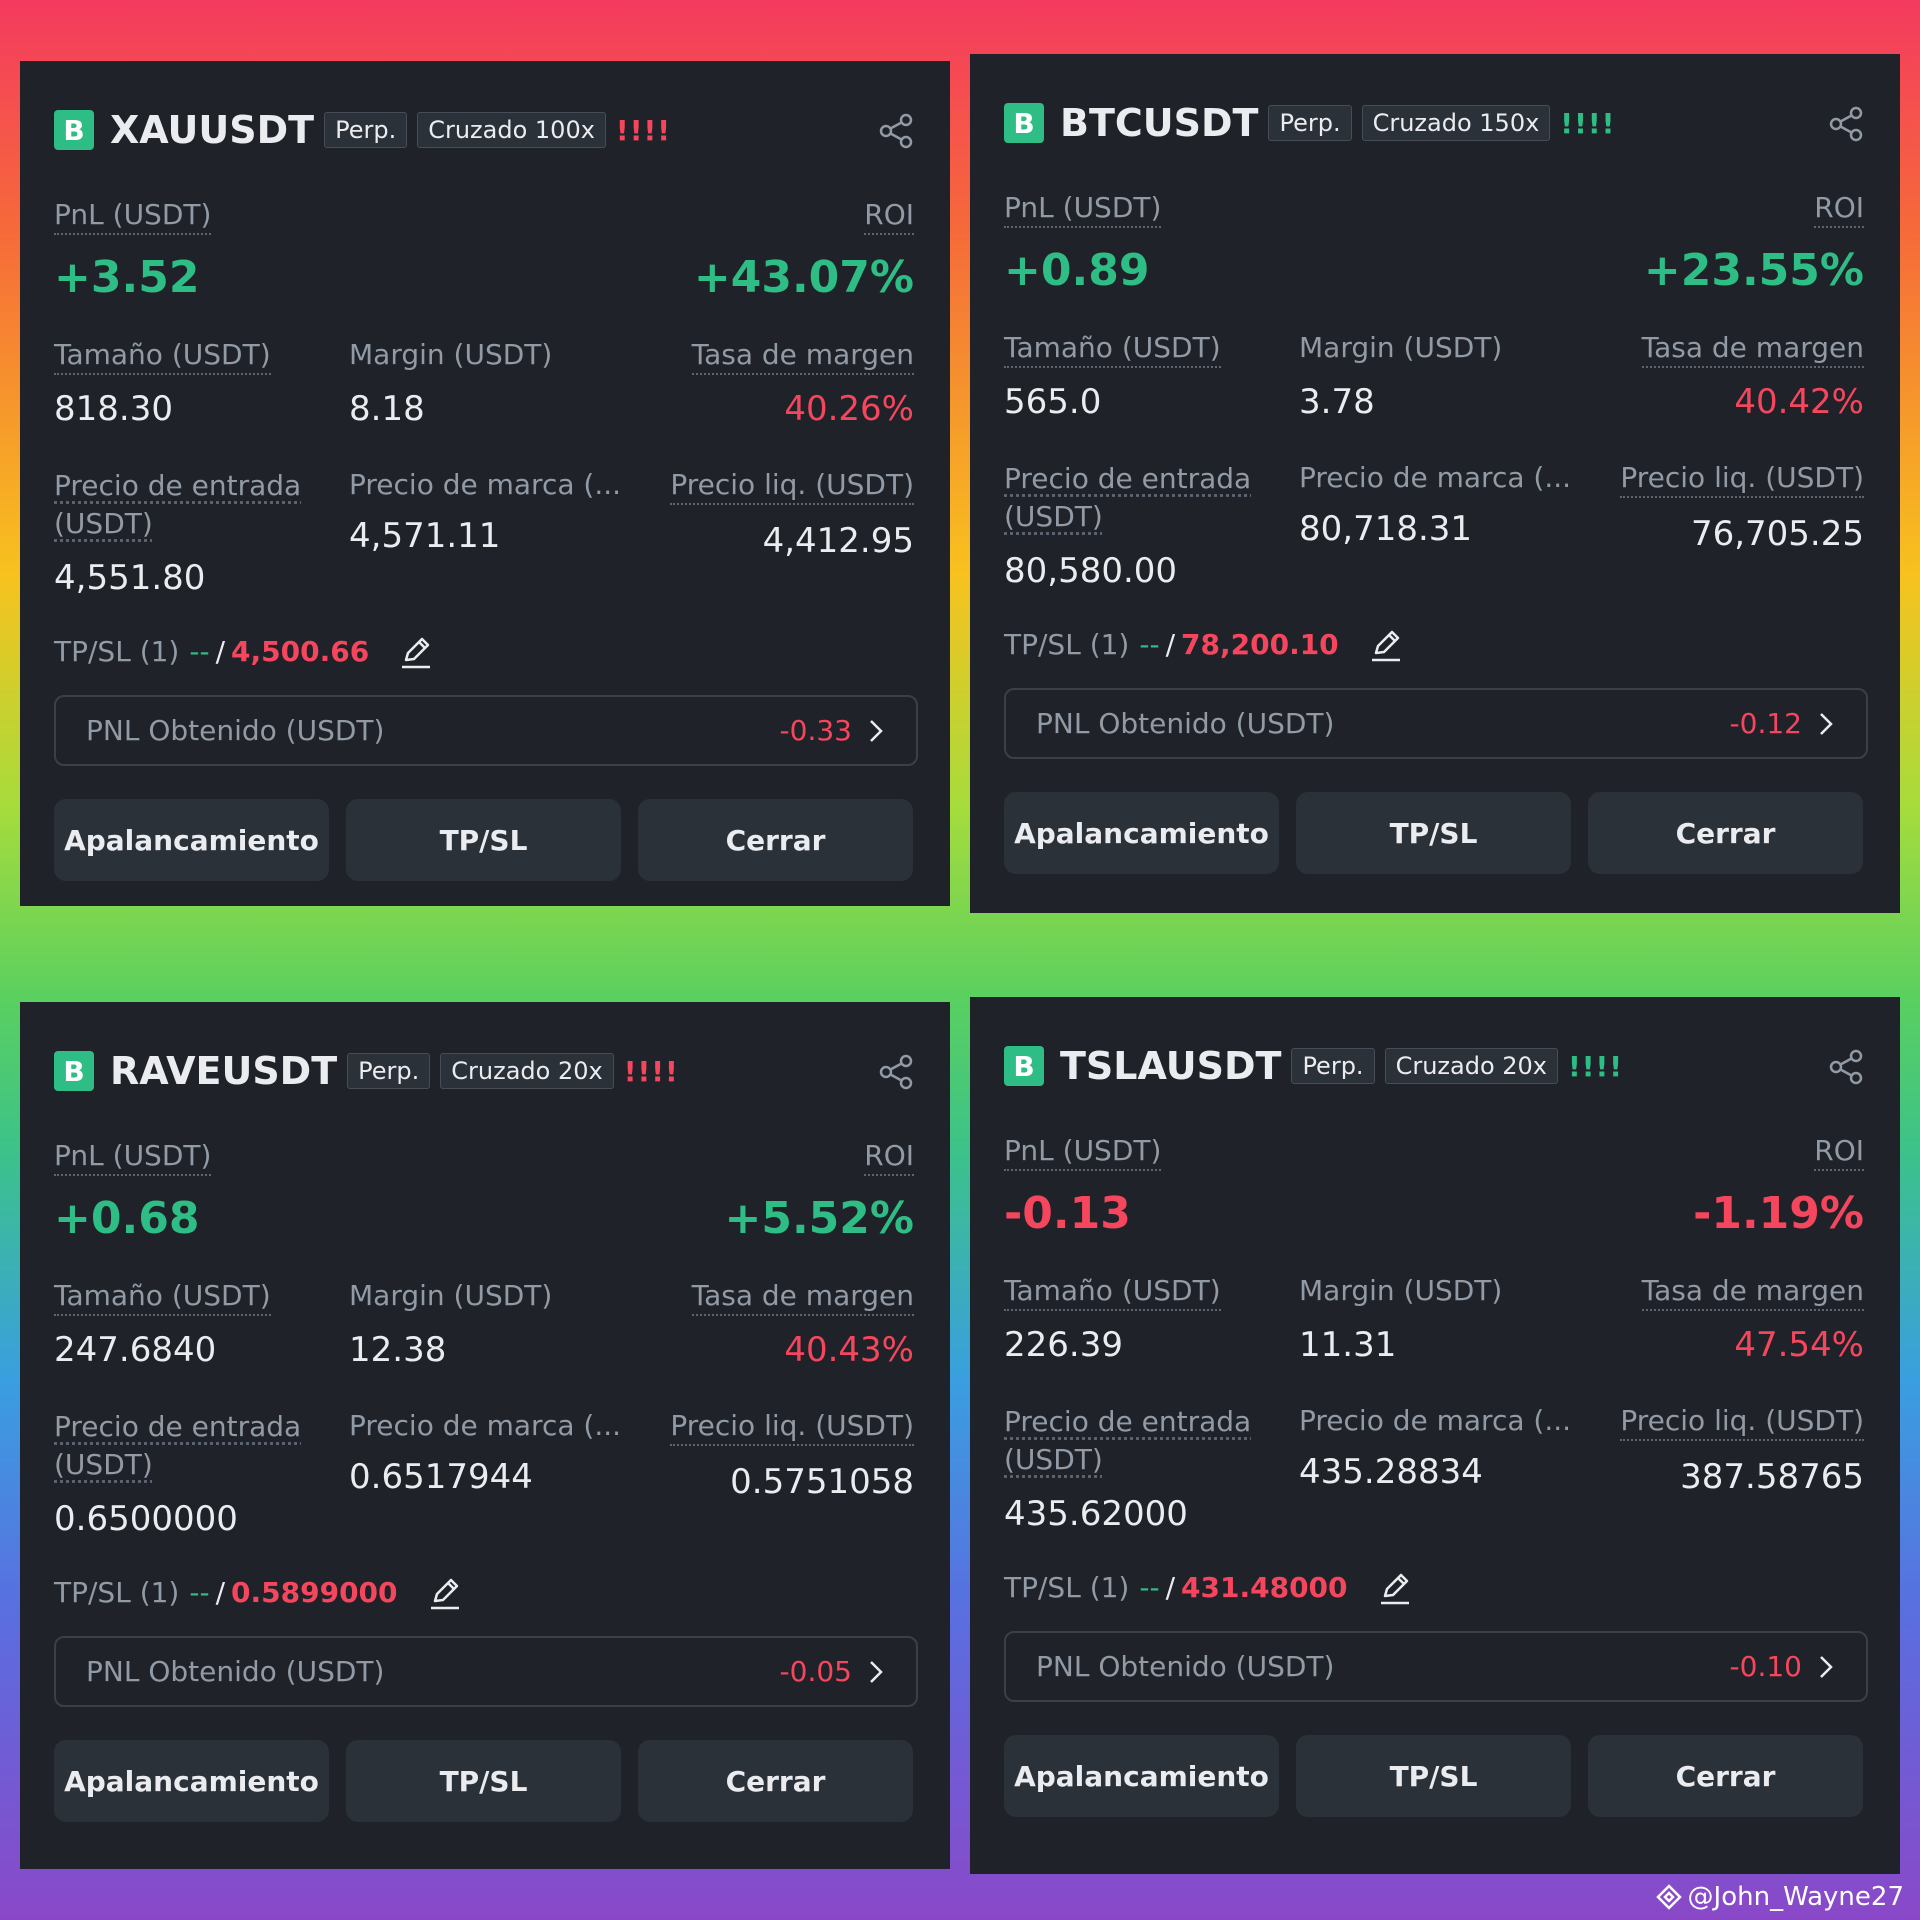 This screenshot has height=1920, width=1920. Describe the element at coordinates (425, 536) in the screenshot. I see `mark-value: 4,571.11` at that location.